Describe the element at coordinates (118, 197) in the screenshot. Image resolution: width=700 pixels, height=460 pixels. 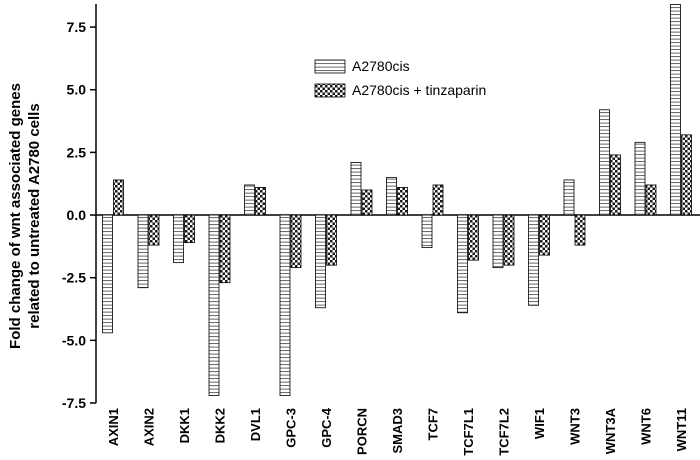
I see `bar-a2780cis-tinzaparin-axin1` at that location.